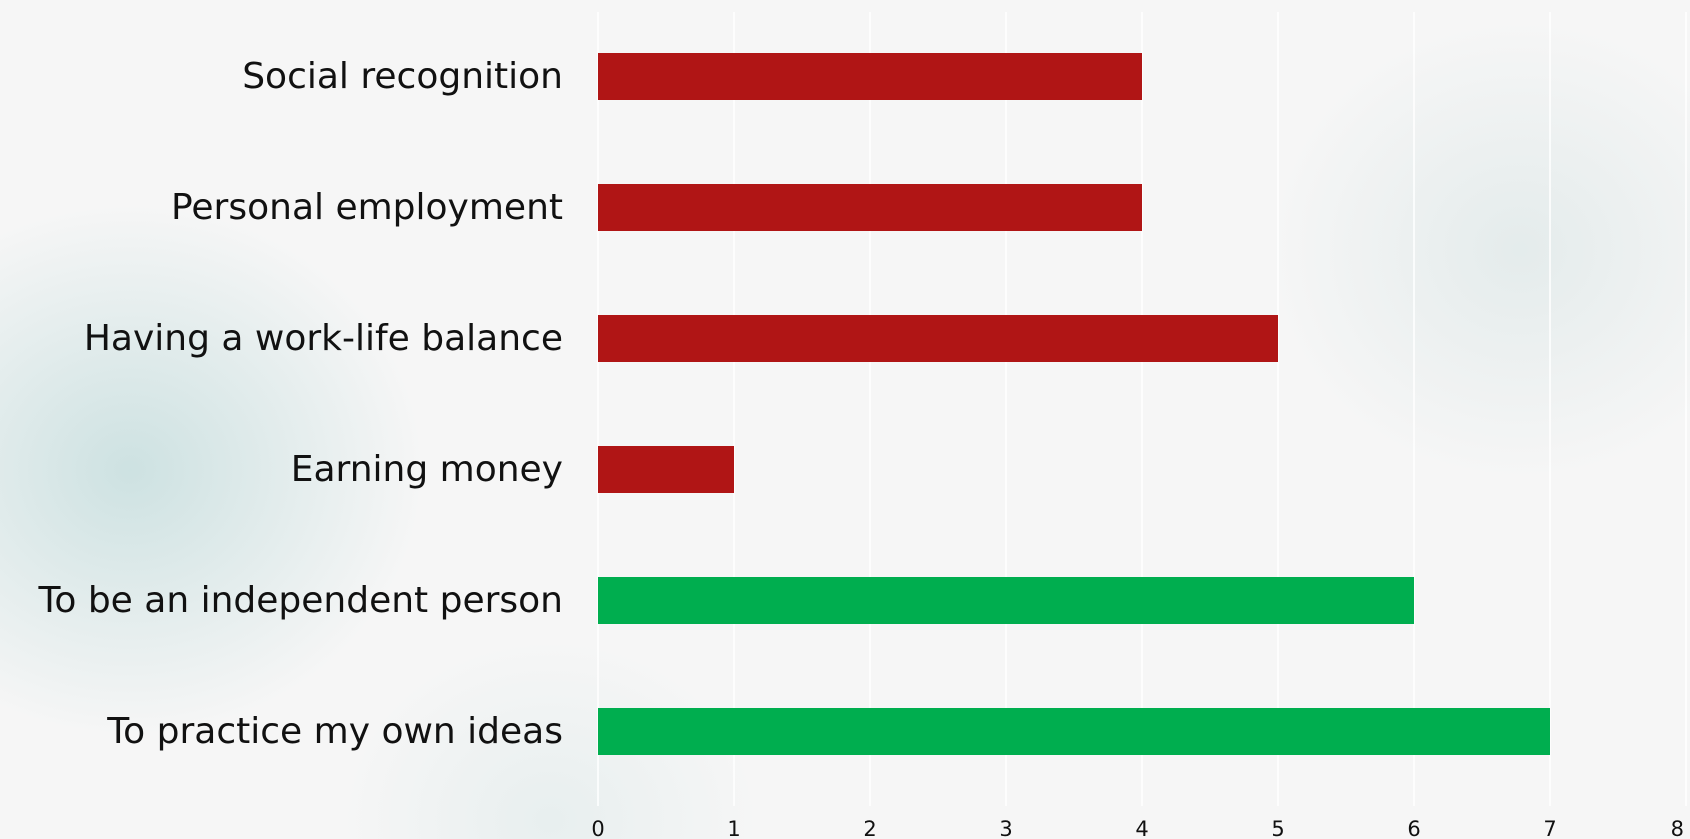 This screenshot has width=1690, height=839. Describe the element at coordinates (597, 828) in the screenshot. I see `x-tick-label: 0` at that location.